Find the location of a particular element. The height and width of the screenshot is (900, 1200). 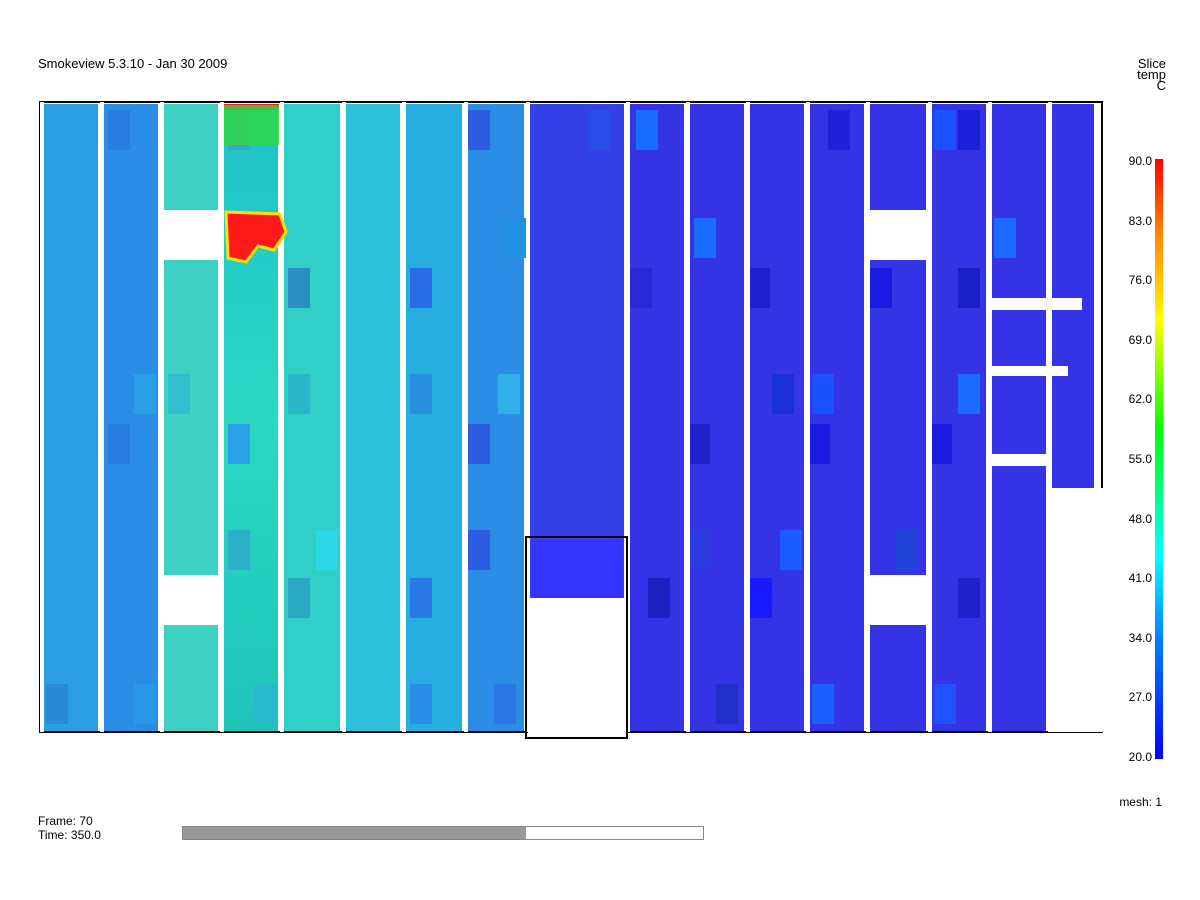

frame-info: Frame: 70 Time: 350.0 is located at coordinates (69, 828).